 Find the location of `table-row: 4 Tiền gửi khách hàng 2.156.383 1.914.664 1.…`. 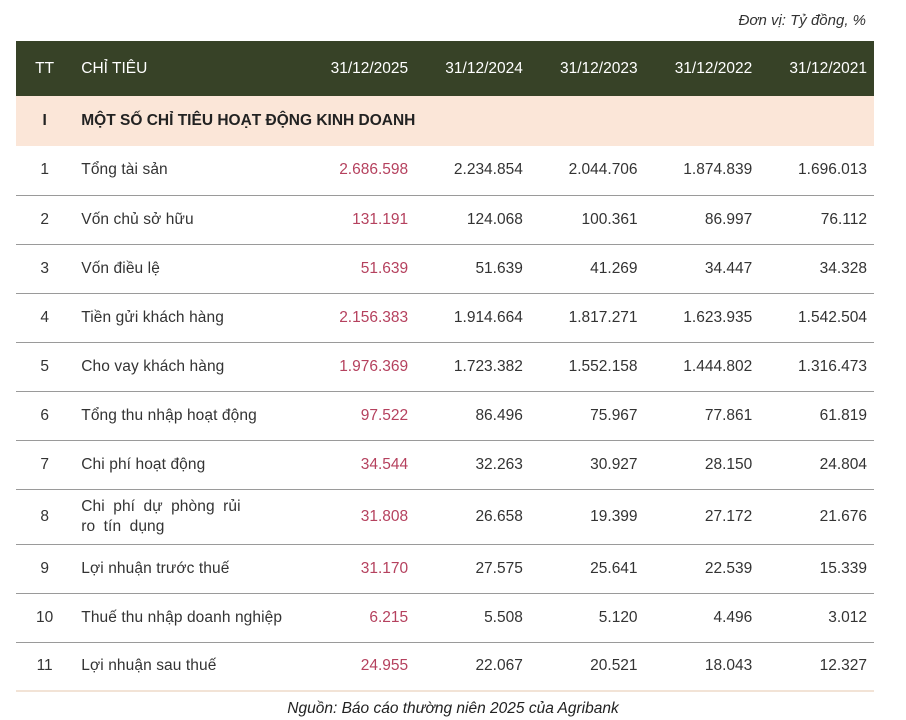

table-row: 4 Tiền gửi khách hàng 2.156.383 1.914.664 1.… is located at coordinates (445, 317).